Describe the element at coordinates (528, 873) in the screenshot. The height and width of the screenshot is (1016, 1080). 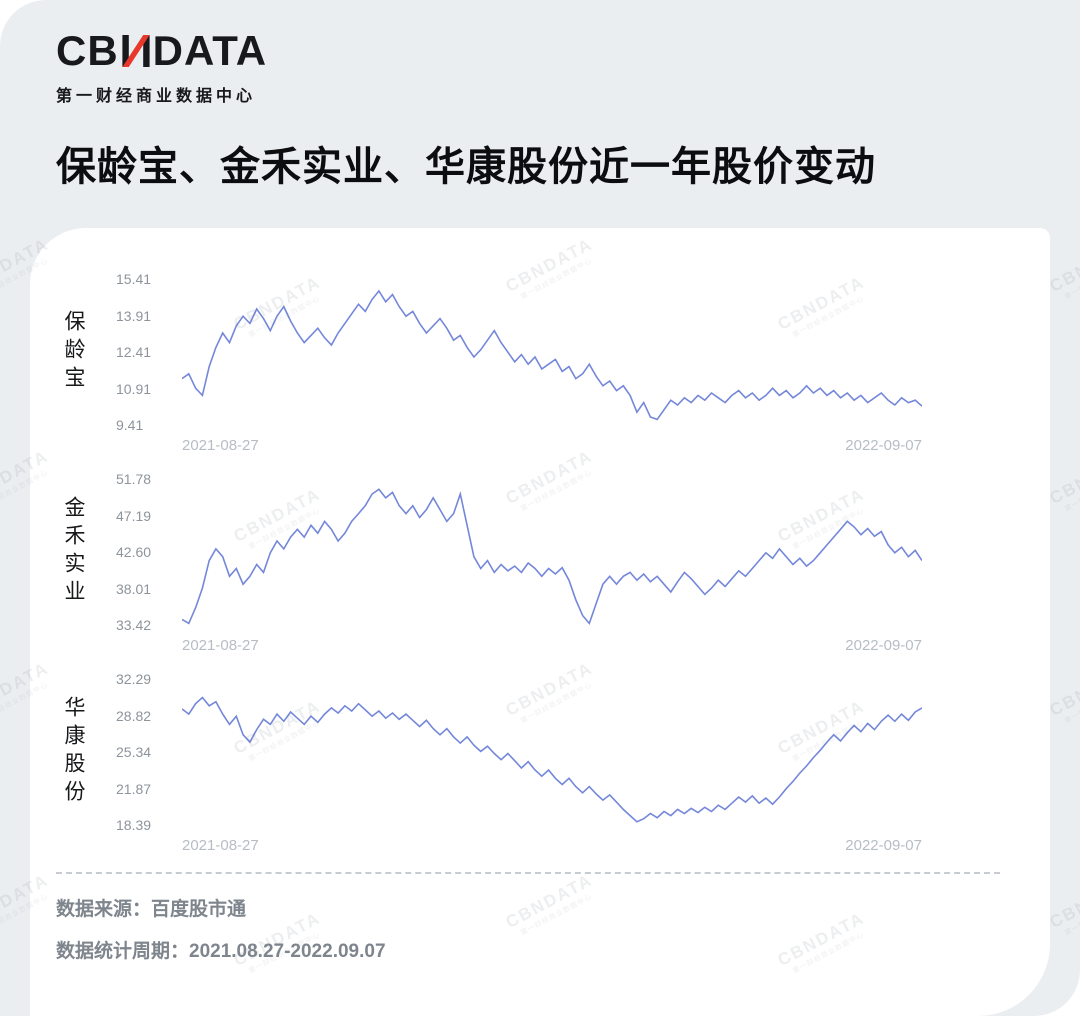
I see `dashed-divider` at that location.